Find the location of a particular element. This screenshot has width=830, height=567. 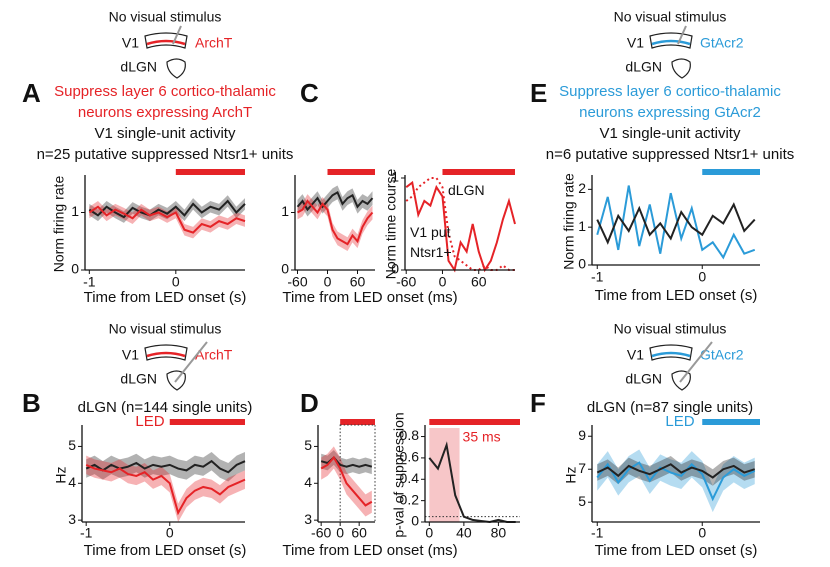

panel-label: B is located at coordinates (31, 403).